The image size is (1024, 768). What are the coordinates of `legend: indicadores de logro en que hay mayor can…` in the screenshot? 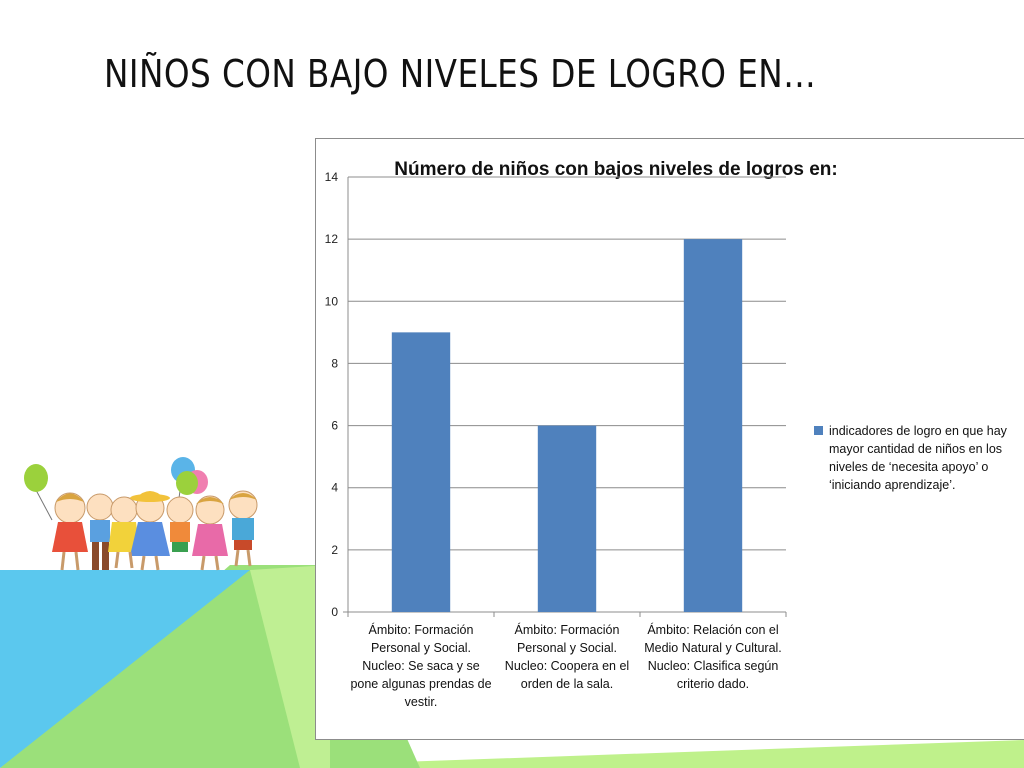 It's located at (911, 458).